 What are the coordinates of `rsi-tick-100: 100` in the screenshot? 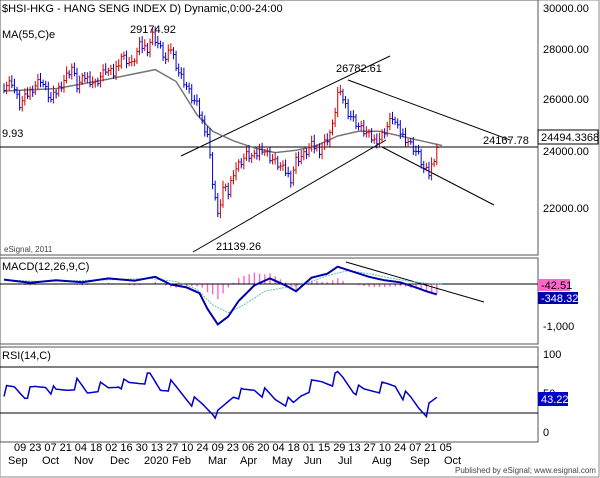 It's located at (552, 355).